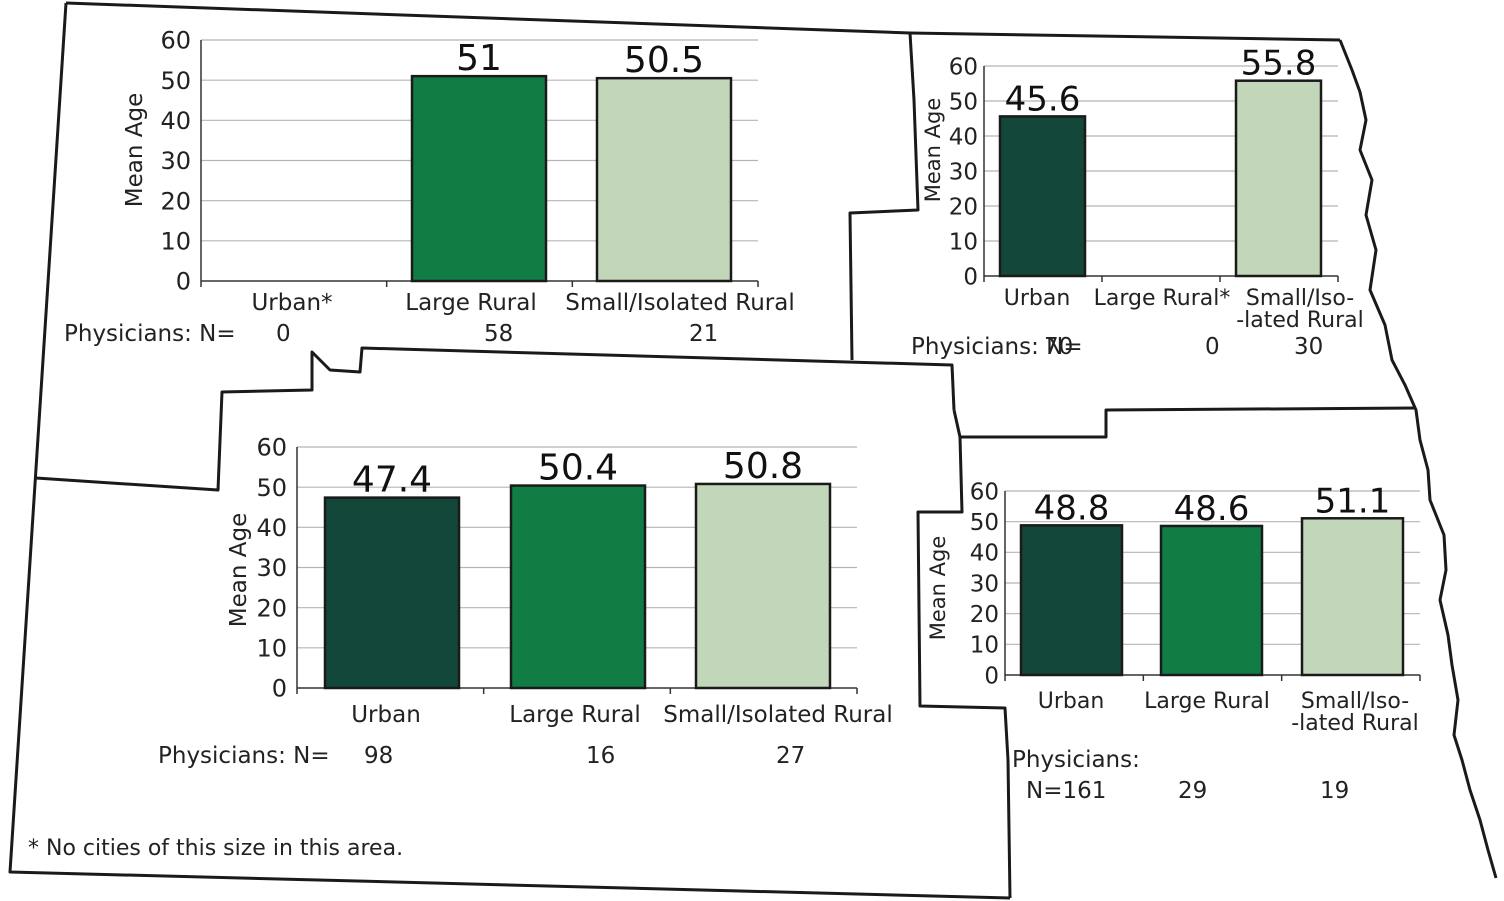 Image resolution: width=1504 pixels, height=901 pixels. What do you see at coordinates (499, 334) in the screenshot?
I see `physicians-n-large-rural: 58` at bounding box center [499, 334].